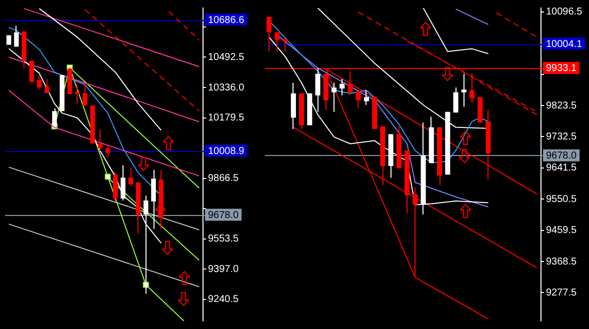 The height and width of the screenshot is (329, 589). I want to click on y-tick-label: 9732.5, so click(562, 136).